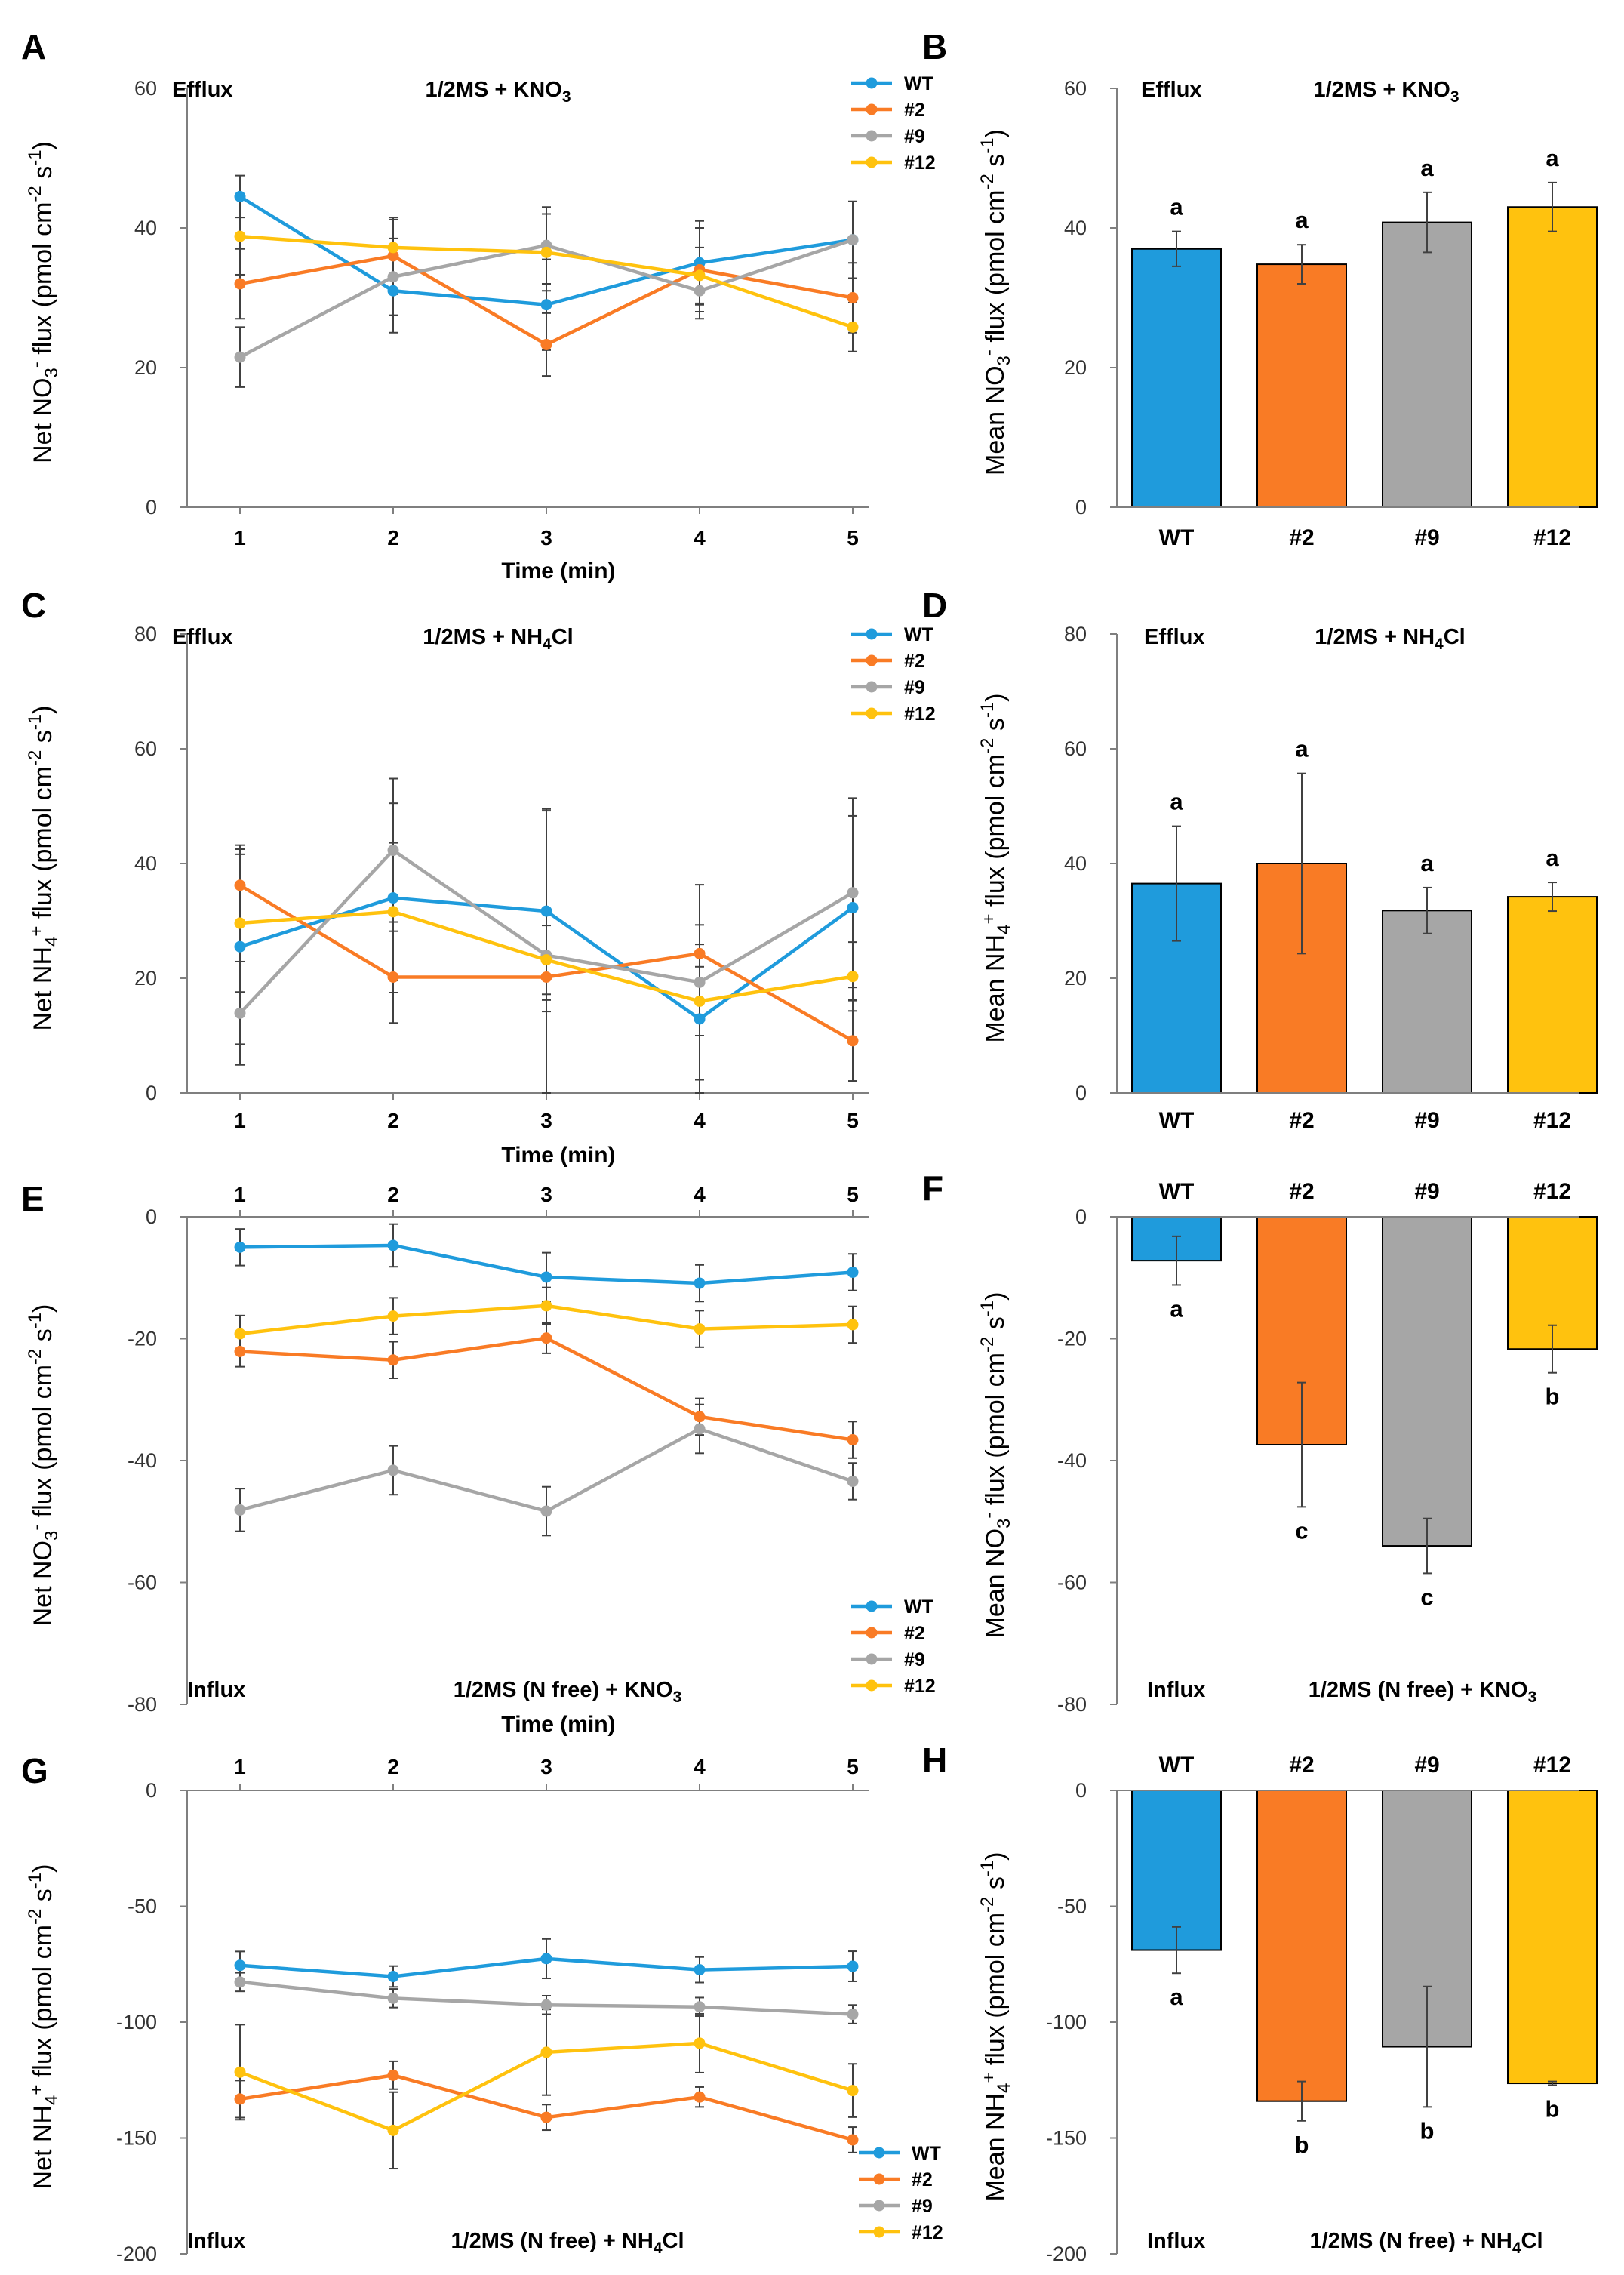  Describe the element at coordinates (43, 2027) in the screenshot. I see `y-axis-title: Net NH4+ flux (pmol cm-2 s-1)` at that location.